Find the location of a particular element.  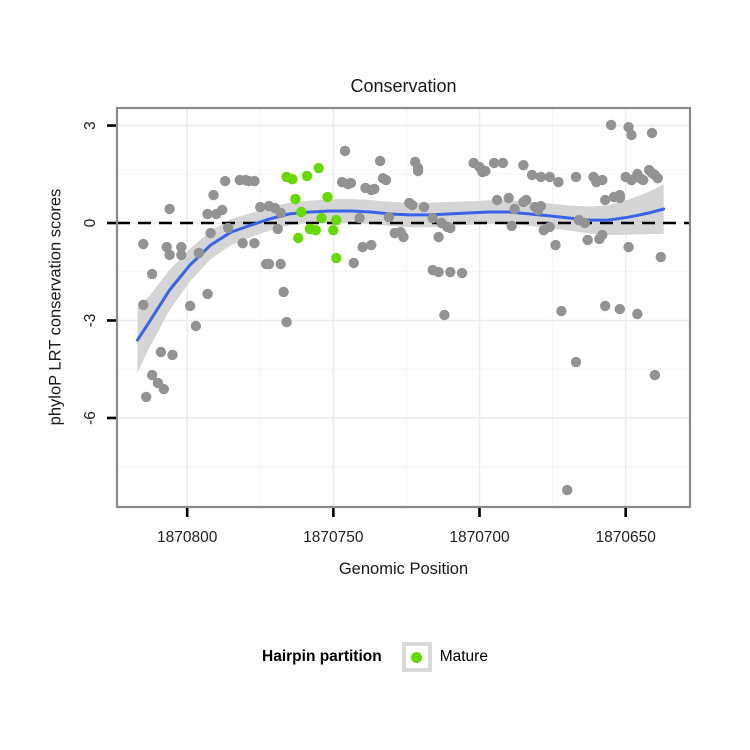

legend-label-mature: Mature is located at coordinates (463, 656).